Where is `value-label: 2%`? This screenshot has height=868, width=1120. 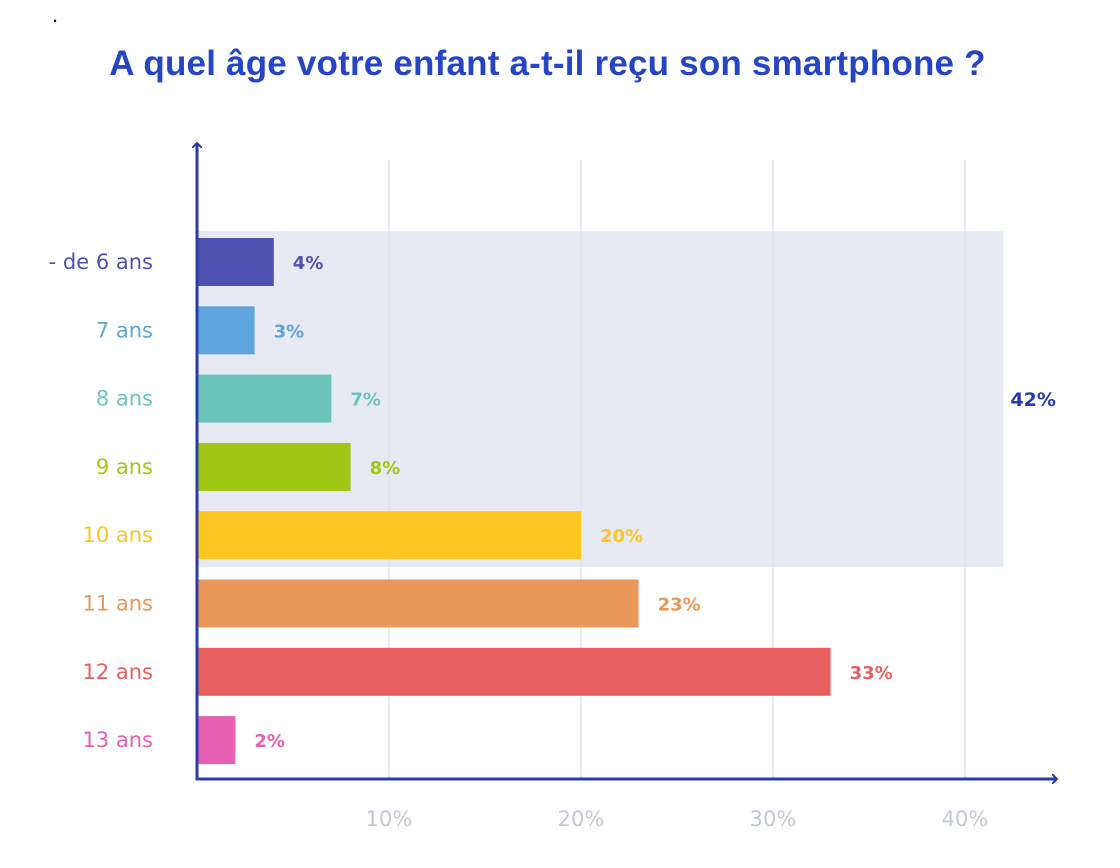
value-label: 2% is located at coordinates (269, 741).